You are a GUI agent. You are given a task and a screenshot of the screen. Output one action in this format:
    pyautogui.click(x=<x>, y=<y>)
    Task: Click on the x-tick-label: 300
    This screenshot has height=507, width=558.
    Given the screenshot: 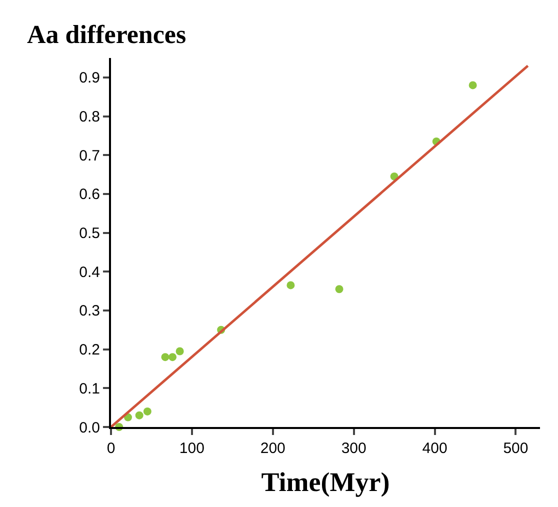 What is the action you would take?
    pyautogui.click(x=353, y=448)
    